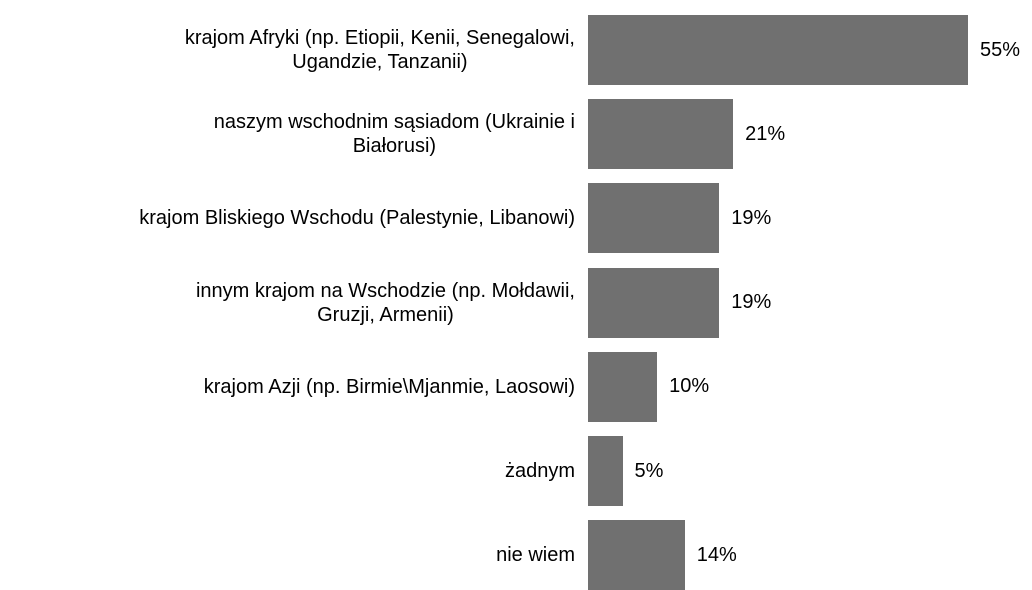 Image resolution: width=1032 pixels, height=590 pixels. I want to click on value-label: 21%, so click(765, 133).